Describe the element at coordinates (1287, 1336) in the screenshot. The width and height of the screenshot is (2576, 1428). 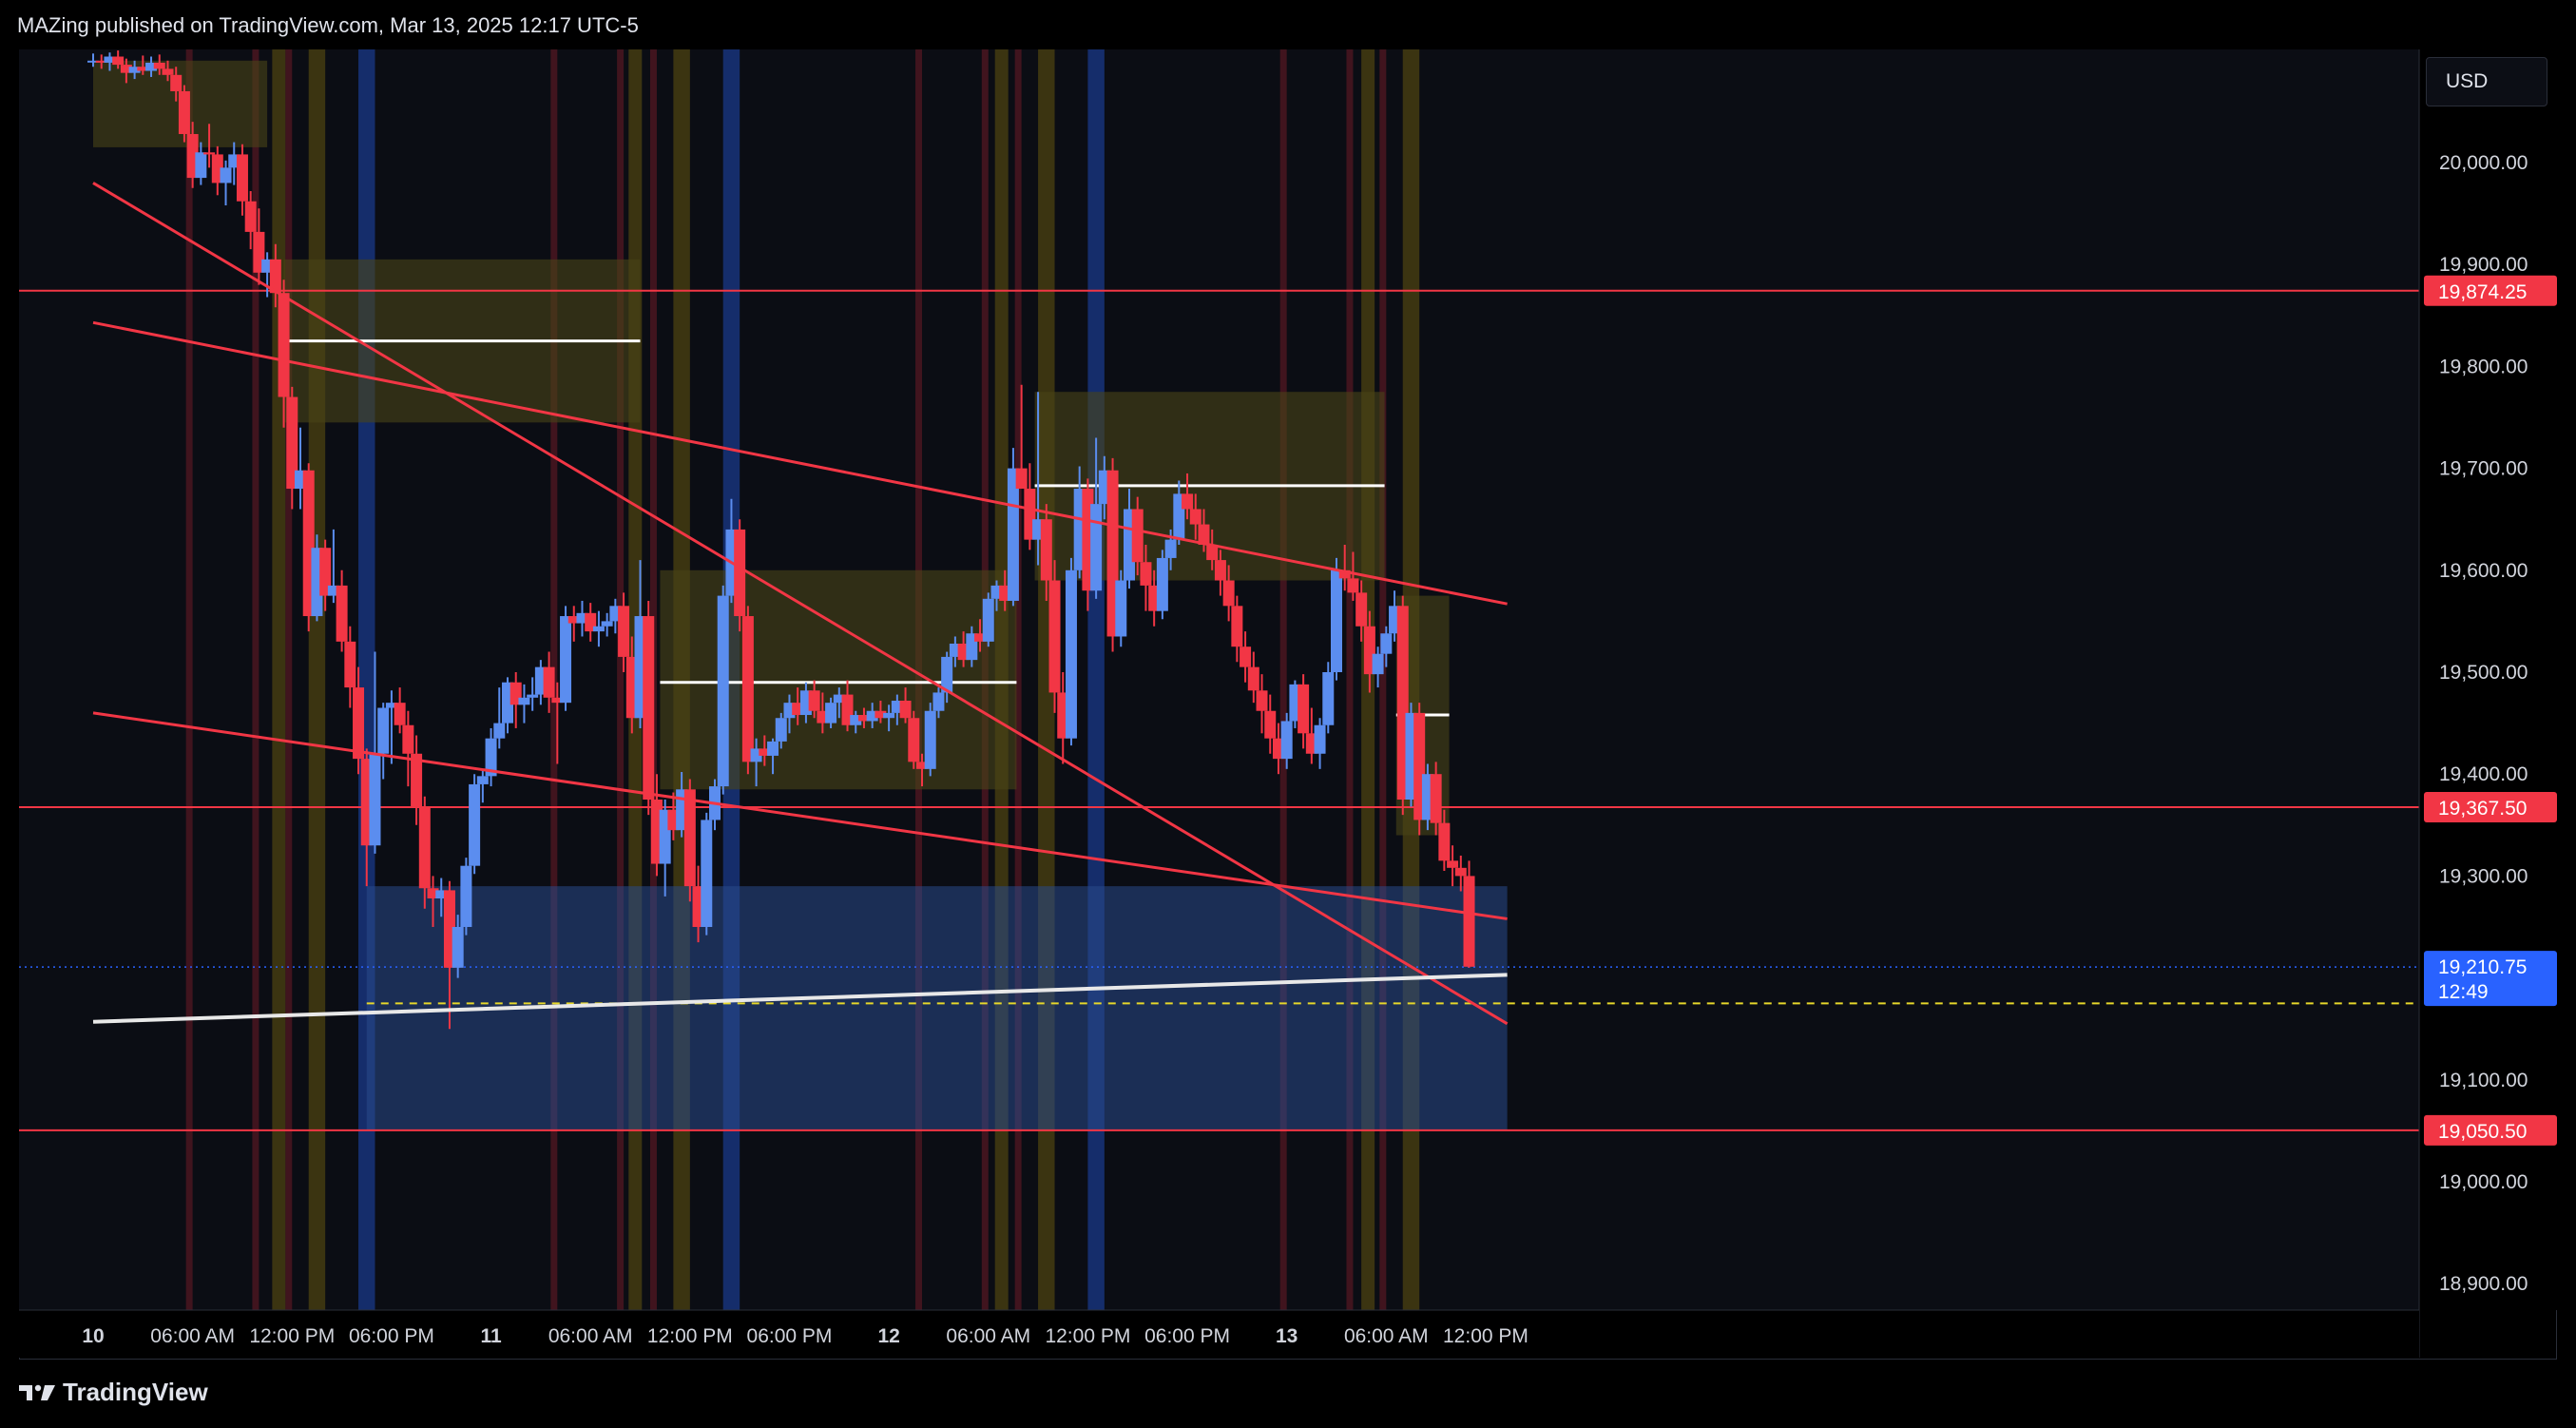
I see `time-tick-label: 13` at that location.